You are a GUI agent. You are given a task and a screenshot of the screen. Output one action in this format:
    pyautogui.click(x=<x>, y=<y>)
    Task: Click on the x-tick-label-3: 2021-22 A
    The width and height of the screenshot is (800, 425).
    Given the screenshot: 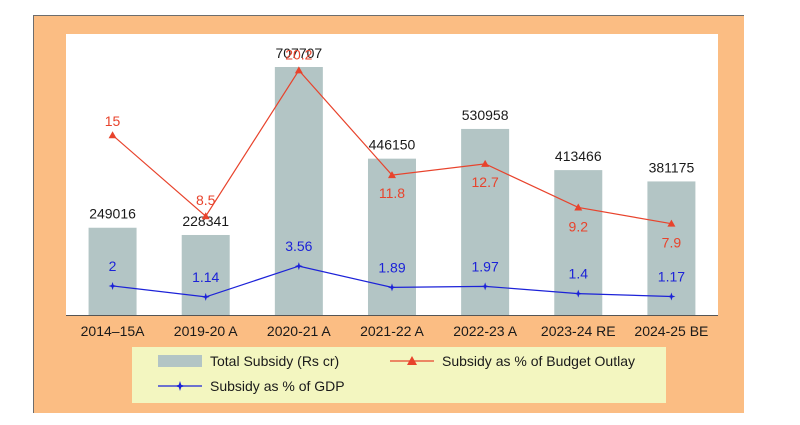 What is the action you would take?
    pyautogui.click(x=392, y=331)
    